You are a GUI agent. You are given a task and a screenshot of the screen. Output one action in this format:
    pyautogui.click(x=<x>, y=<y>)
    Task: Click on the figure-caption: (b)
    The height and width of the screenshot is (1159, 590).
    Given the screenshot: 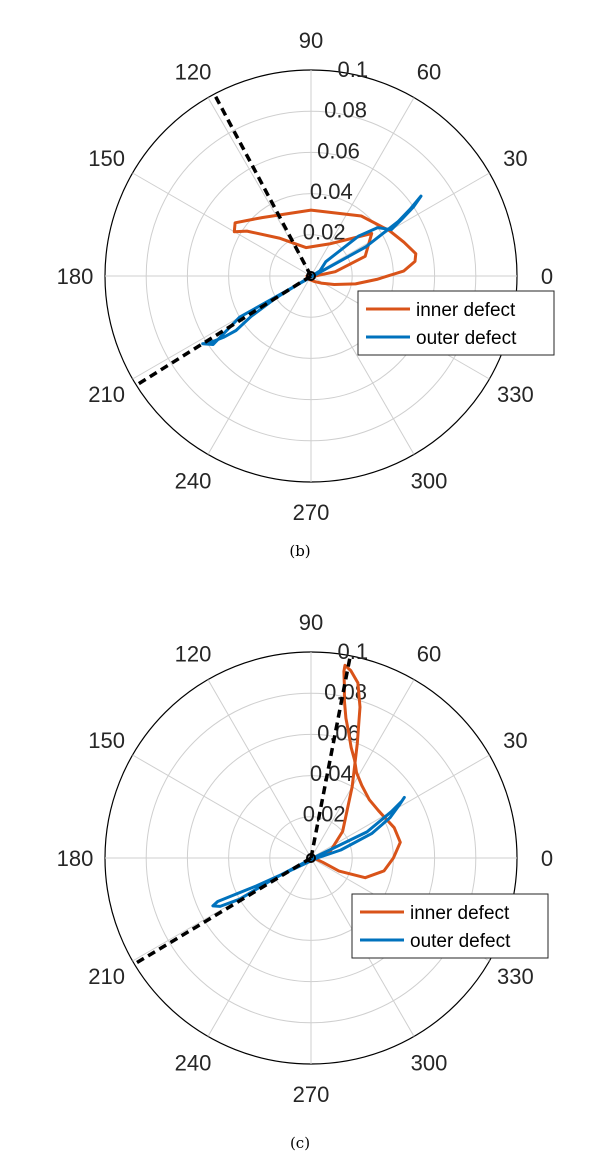 What is the action you would take?
    pyautogui.click(x=299, y=551)
    